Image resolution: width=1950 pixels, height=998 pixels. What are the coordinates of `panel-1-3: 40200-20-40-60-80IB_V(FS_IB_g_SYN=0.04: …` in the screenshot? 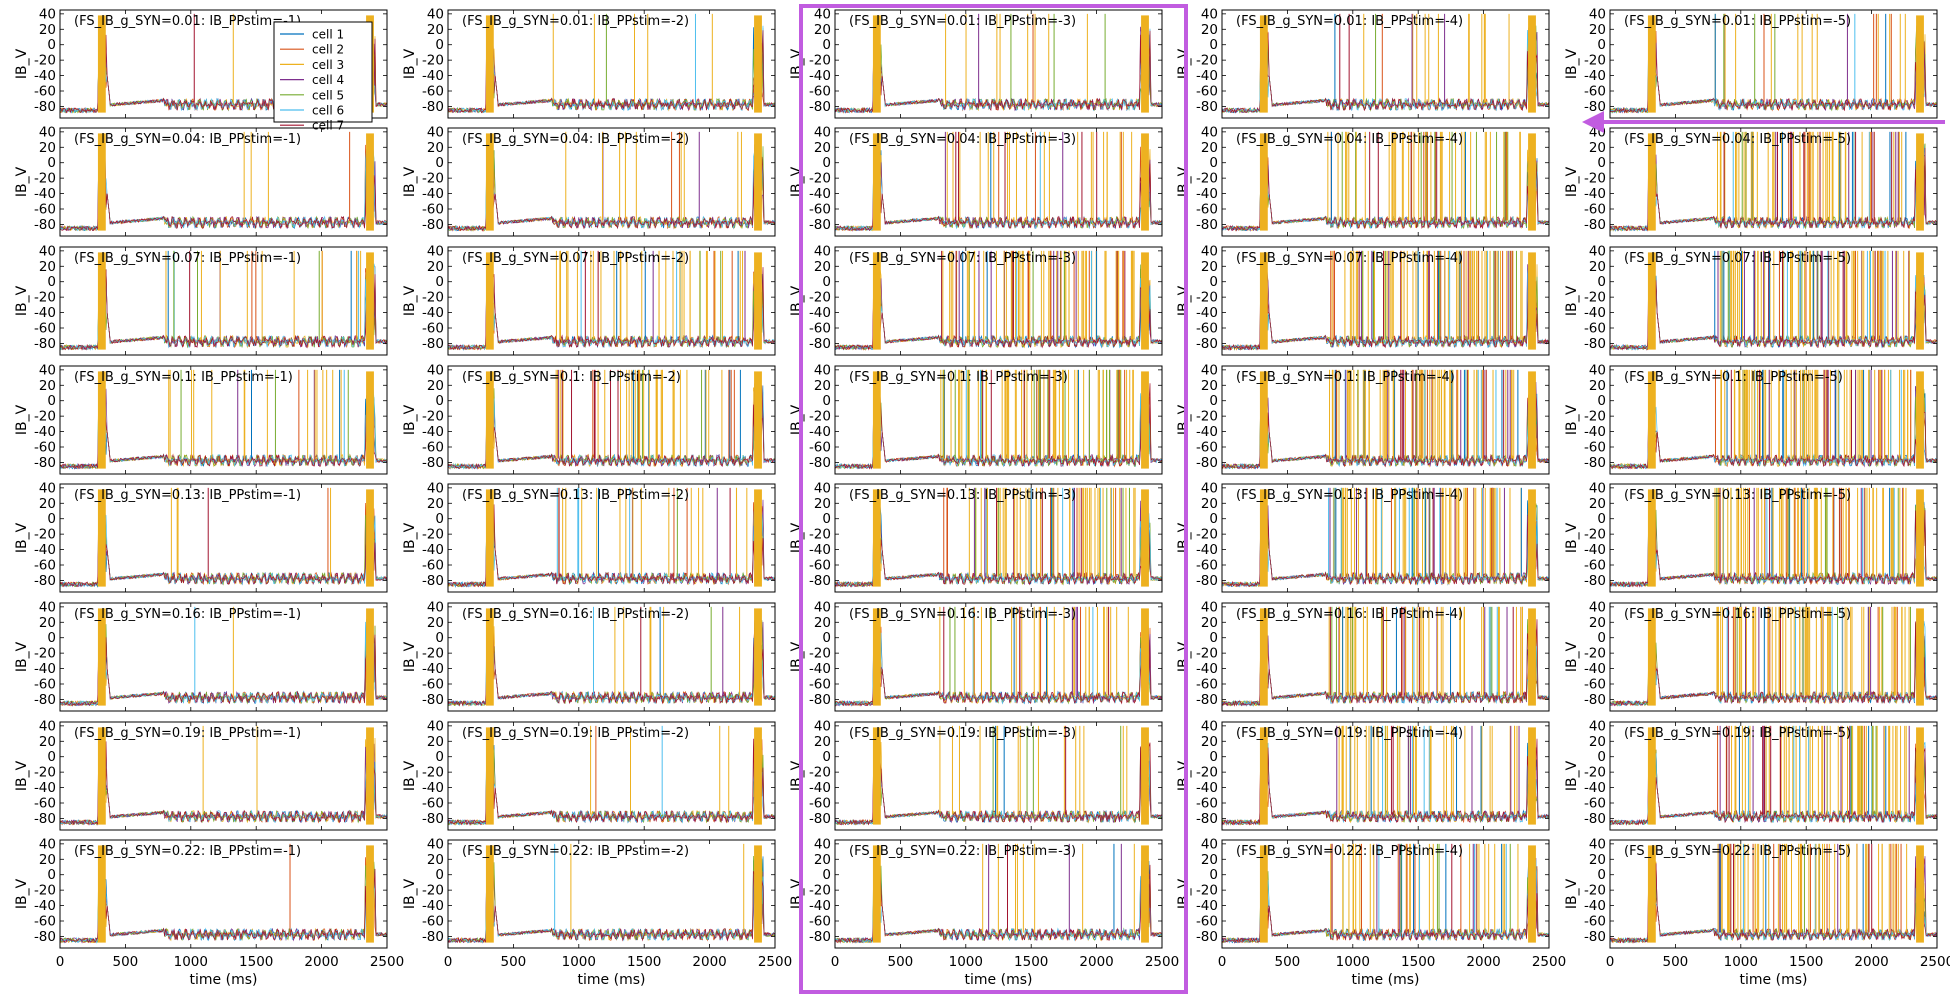 It's located at (1363, 180).